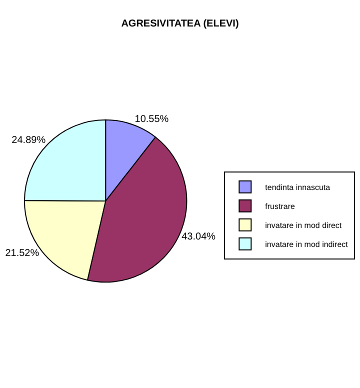 Image resolution: width=360 pixels, height=388 pixels. Describe the element at coordinates (303, 225) in the screenshot. I see `legend-label: invatare in mod direct` at that location.